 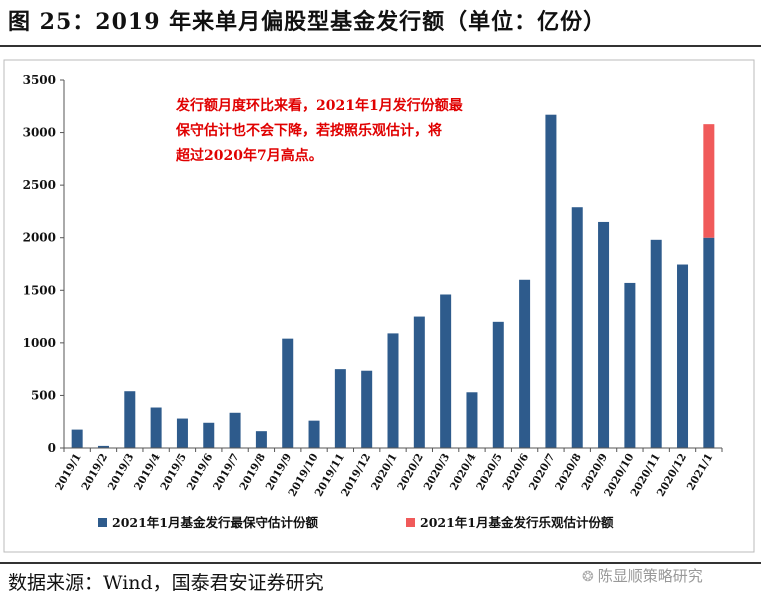 What do you see at coordinates (307, 22) in the screenshot?
I see `figure-title: 图 25：2019 年来单月偏股型基金发行额（单位：亿份）` at bounding box center [307, 22].